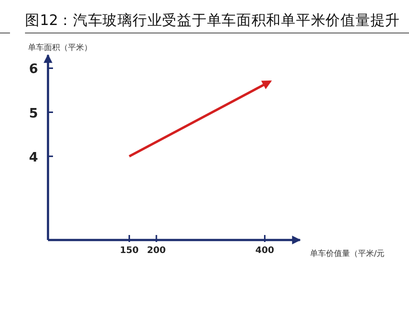 This screenshot has height=327, width=409. What do you see at coordinates (129, 251) in the screenshot?
I see `x-tick-label: 150` at bounding box center [129, 251].